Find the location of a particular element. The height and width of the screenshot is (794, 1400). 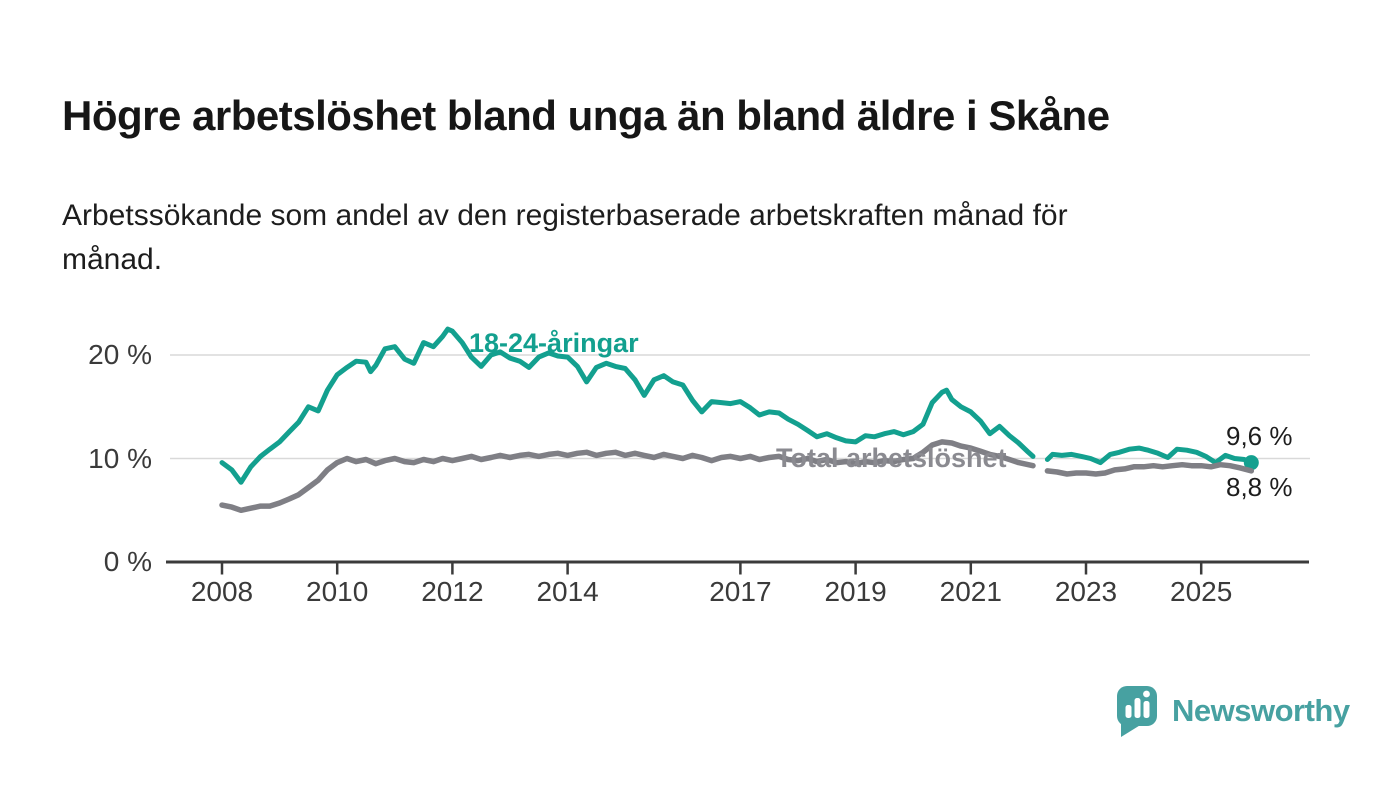

series-label-total: Total arbetslöshet is located at coordinates (891, 458).